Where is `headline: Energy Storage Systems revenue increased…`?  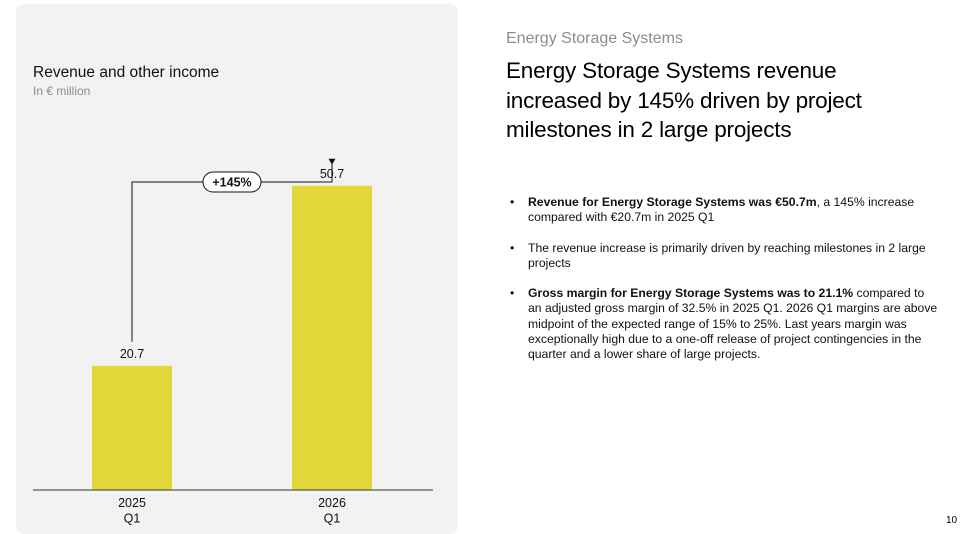
headline: Energy Storage Systems revenue increased… is located at coordinates (684, 100).